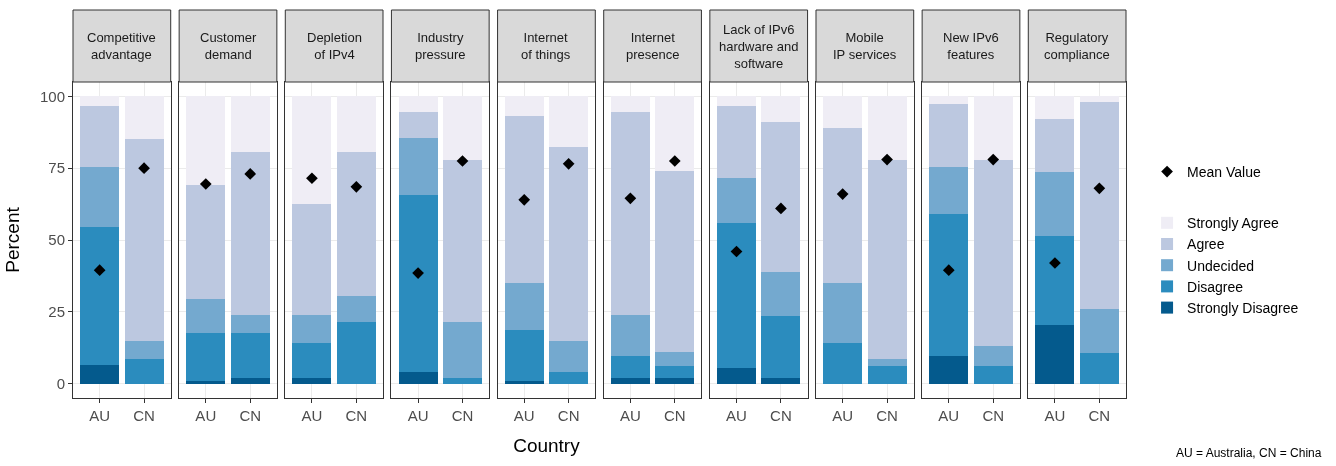  What do you see at coordinates (1233, 223) in the screenshot?
I see `legend-label: Strongly Agree` at bounding box center [1233, 223].